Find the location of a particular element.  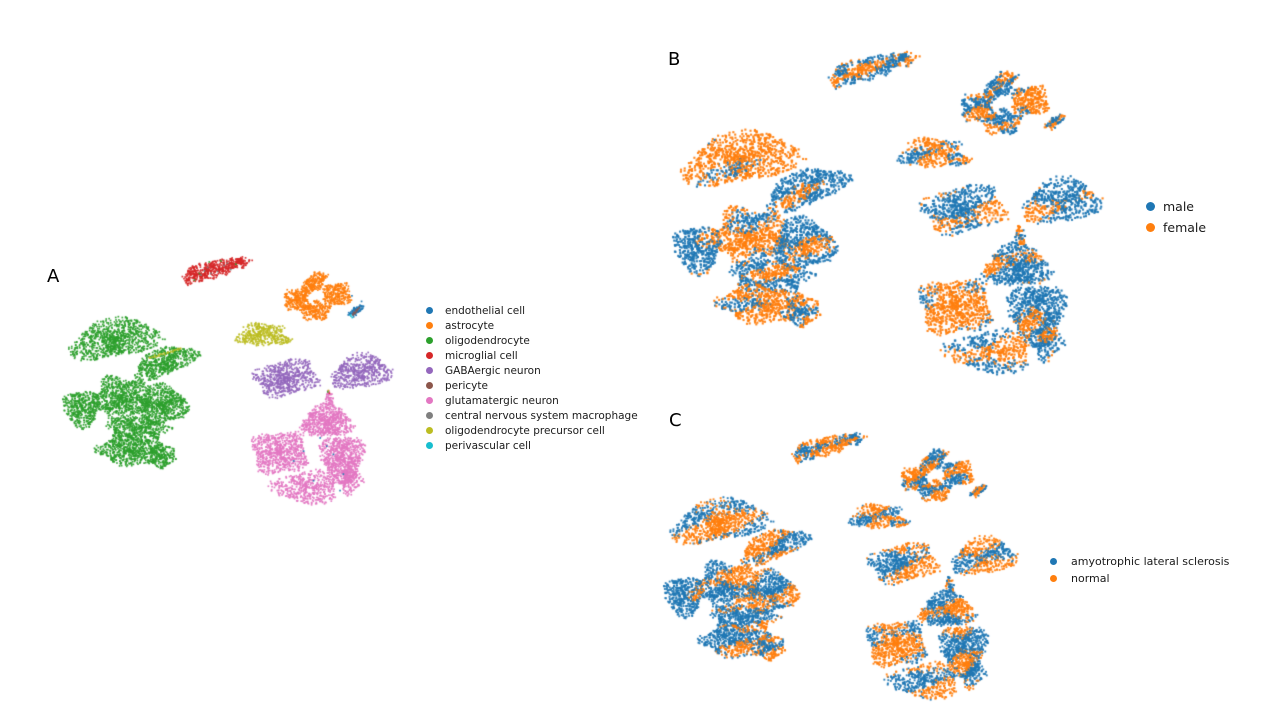

legend-item: glutamatergic neuron is located at coordinates (532, 400).